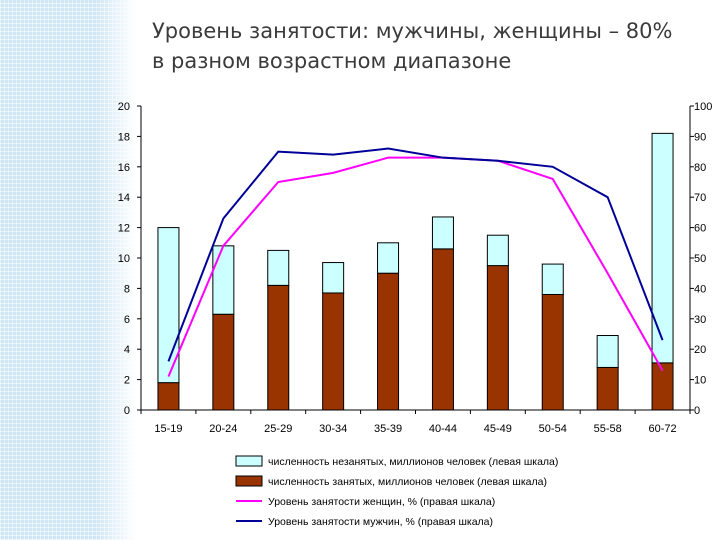 The height and width of the screenshot is (540, 720). What do you see at coordinates (249, 481) in the screenshot?
I see `legend-swatch-employed` at bounding box center [249, 481].